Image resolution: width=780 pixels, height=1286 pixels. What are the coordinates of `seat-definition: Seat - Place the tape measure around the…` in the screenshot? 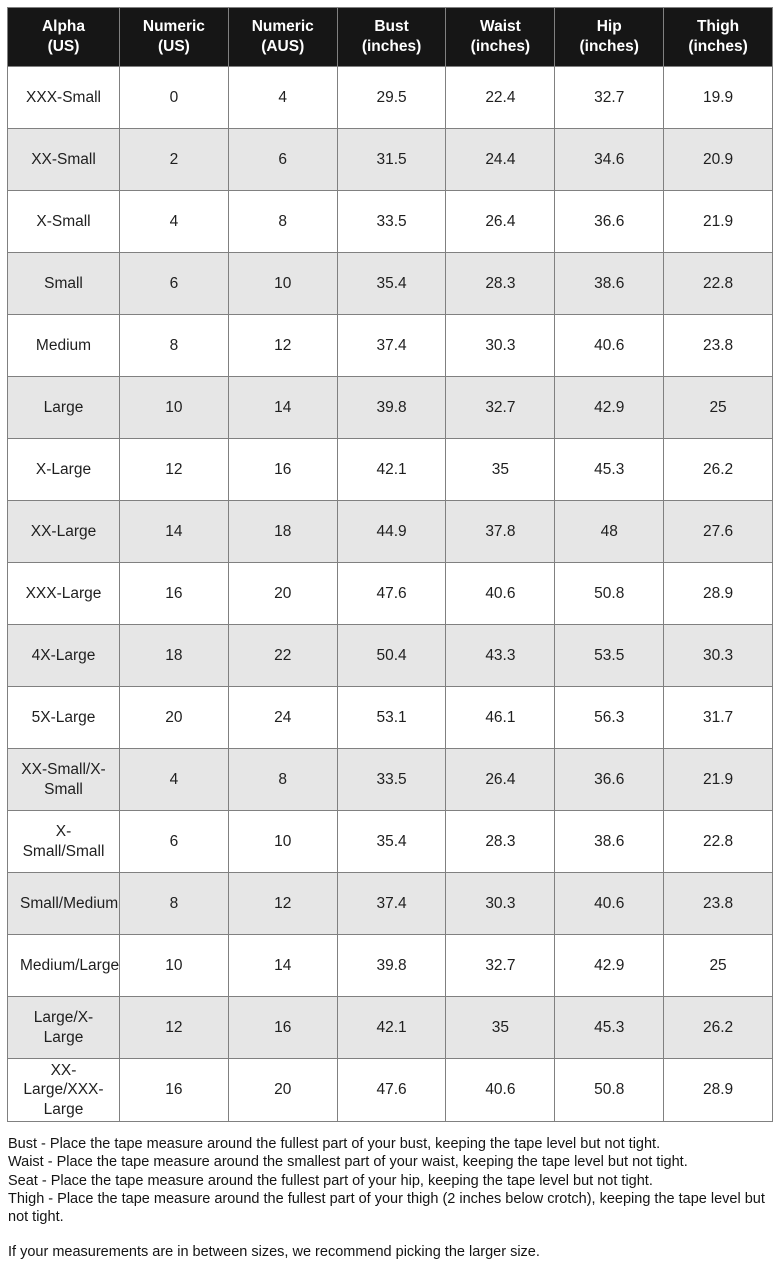 It's located at (330, 1180).